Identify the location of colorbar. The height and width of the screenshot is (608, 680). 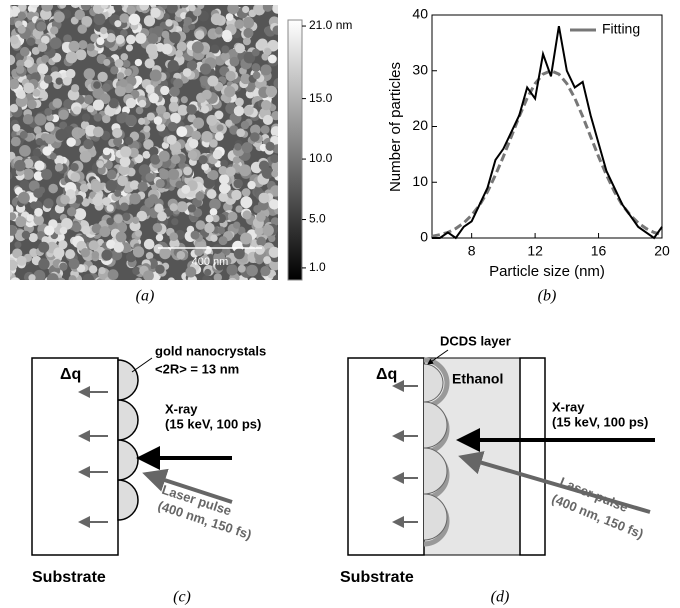
(295, 150).